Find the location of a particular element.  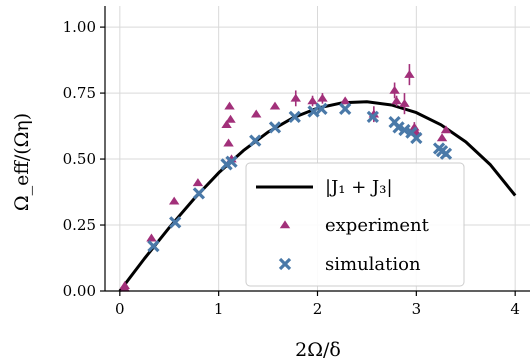

legend-experiment-swatch is located at coordinates (285, 224).